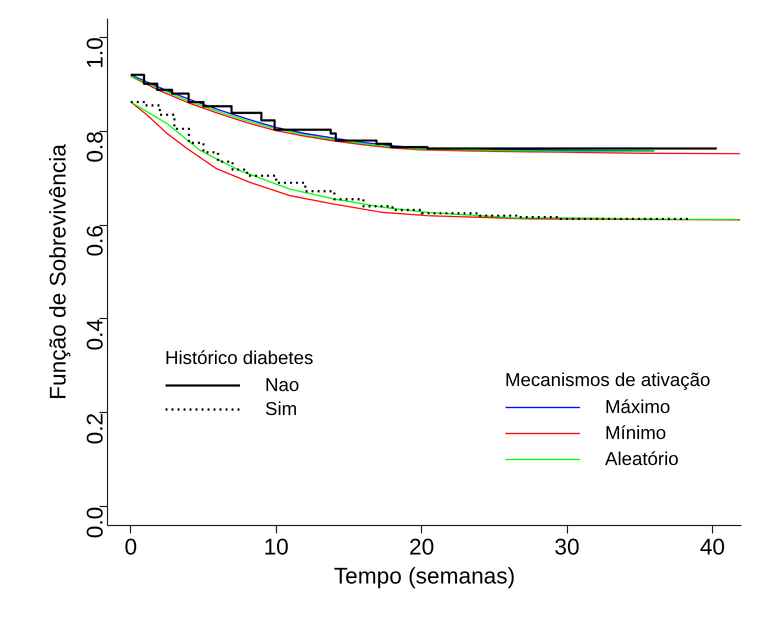 This screenshot has width=758, height=619. I want to click on legend-label: Aleatório, so click(642, 459).